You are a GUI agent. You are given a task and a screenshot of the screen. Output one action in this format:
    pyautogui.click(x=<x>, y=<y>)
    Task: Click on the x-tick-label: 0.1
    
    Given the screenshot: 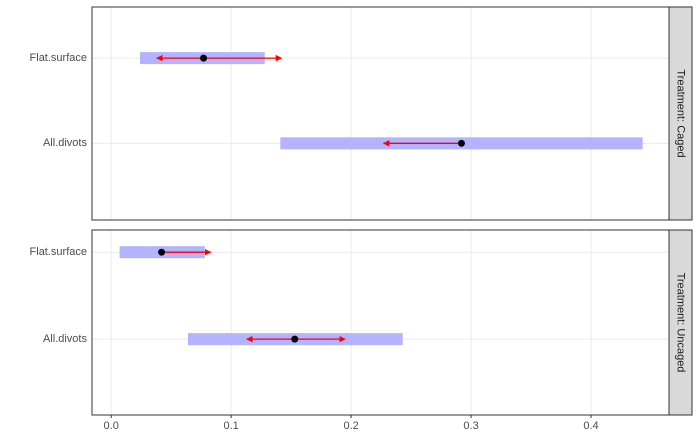 What is the action you would take?
    pyautogui.click(x=231, y=426)
    